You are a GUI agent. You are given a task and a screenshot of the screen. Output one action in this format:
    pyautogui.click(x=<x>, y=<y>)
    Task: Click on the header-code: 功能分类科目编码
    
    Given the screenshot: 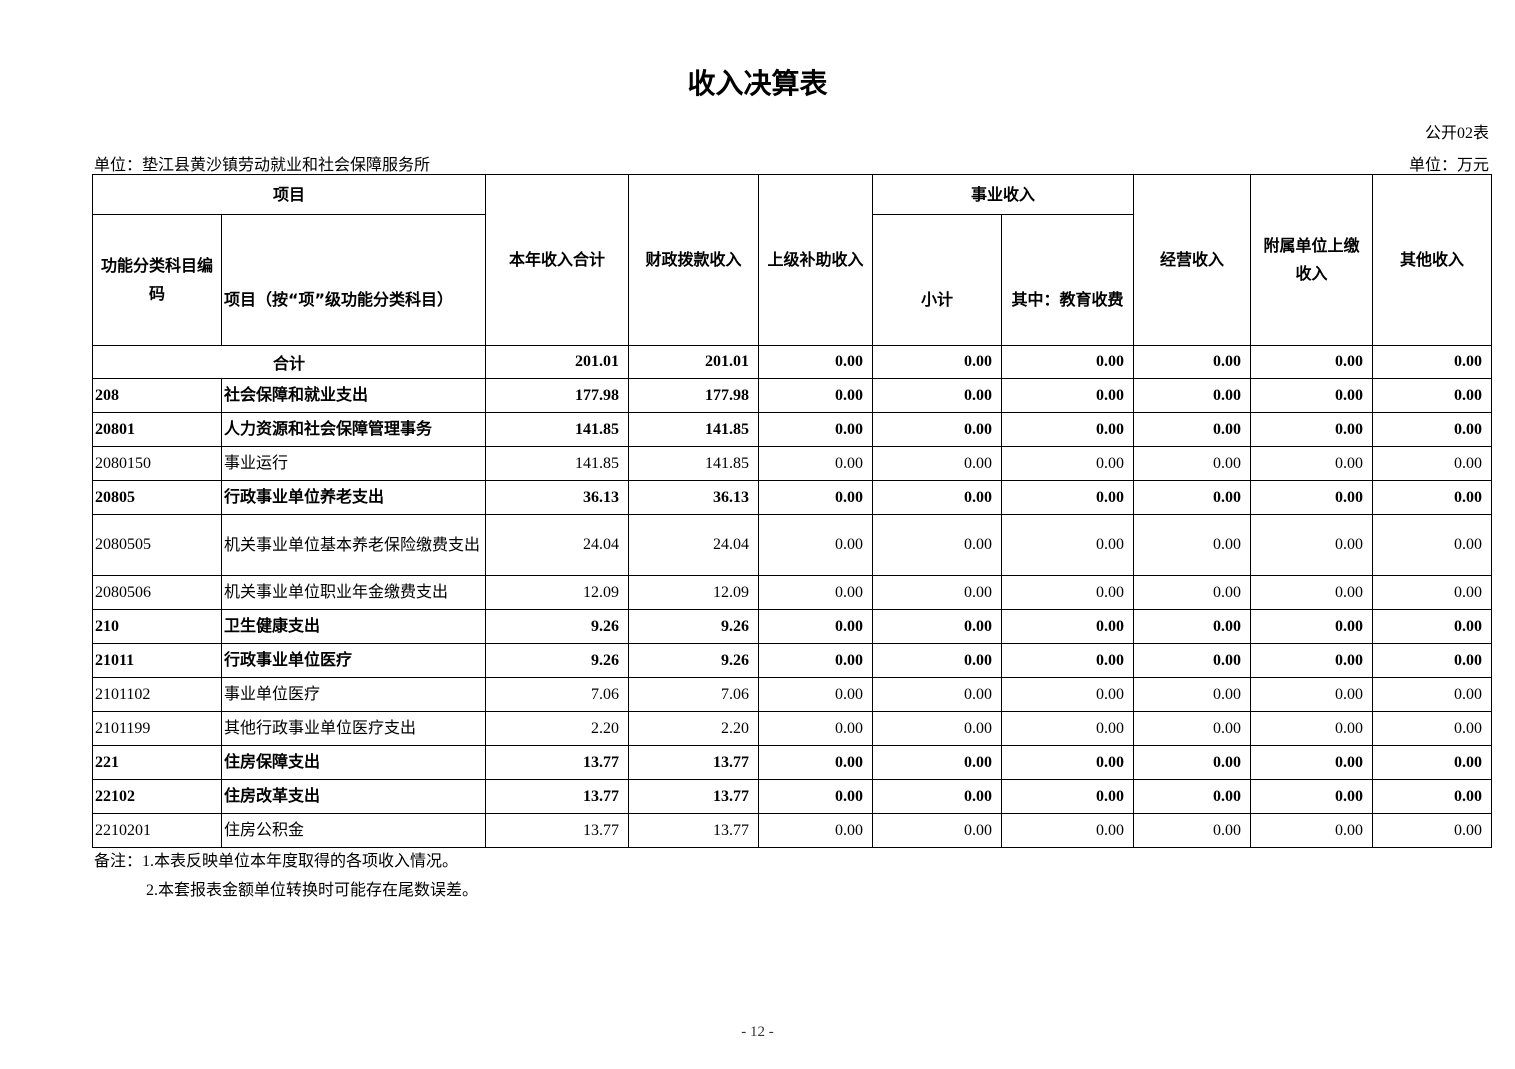 What is the action you would take?
    pyautogui.click(x=157, y=280)
    